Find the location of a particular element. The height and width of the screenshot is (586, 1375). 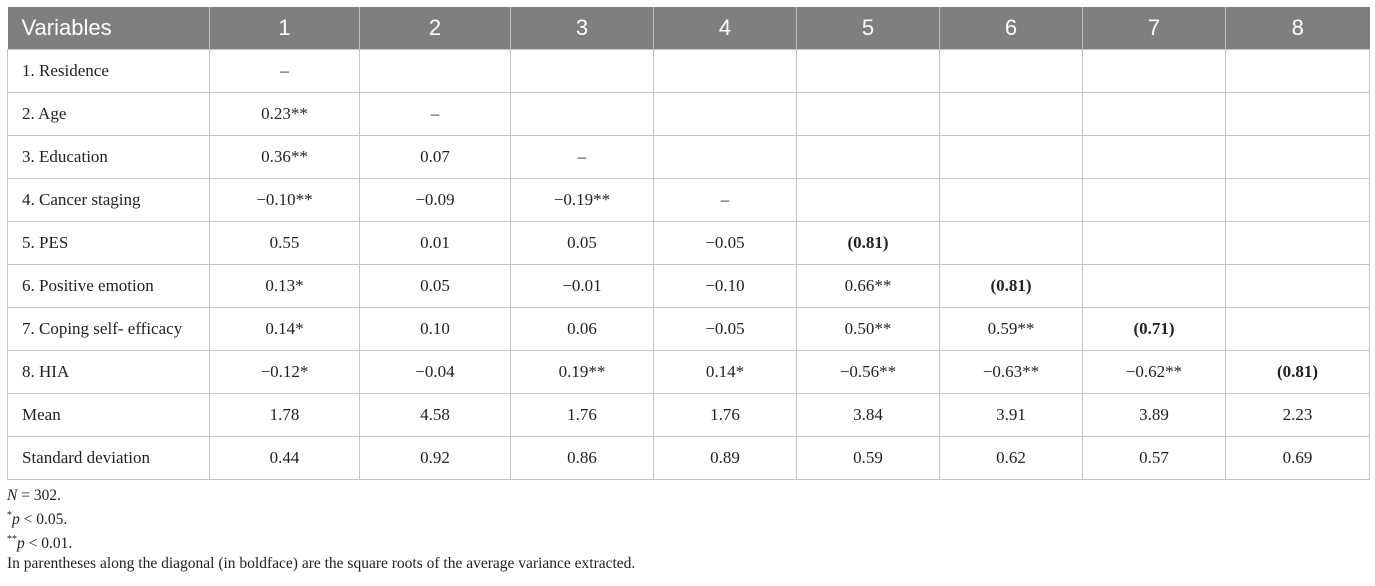

table-cell: −0.10 is located at coordinates (725, 286).